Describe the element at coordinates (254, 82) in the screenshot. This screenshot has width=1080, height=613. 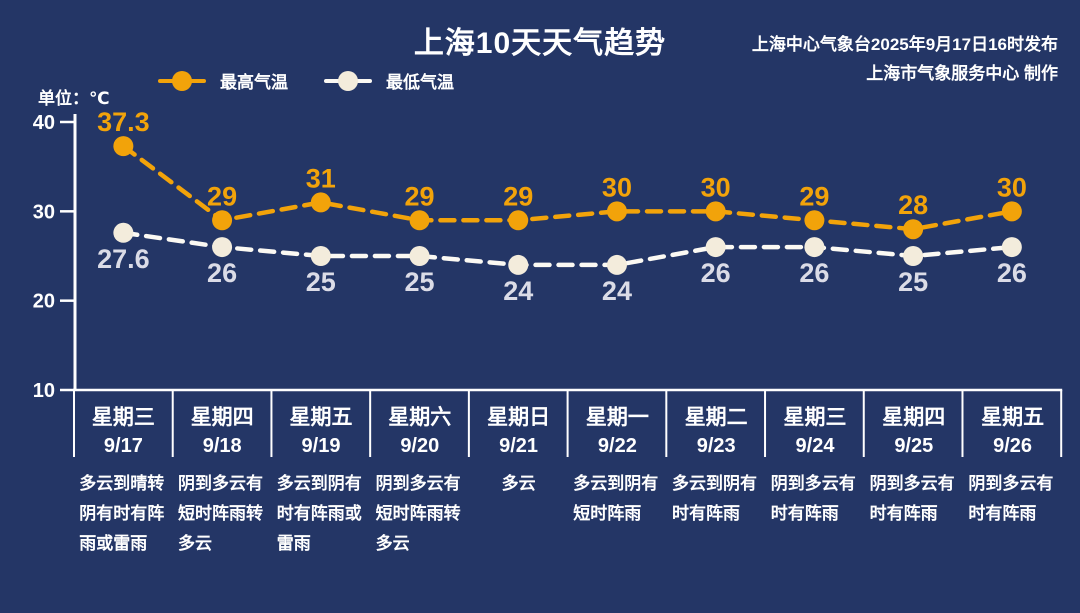
I see `legend-label-high: 最高气温` at that location.